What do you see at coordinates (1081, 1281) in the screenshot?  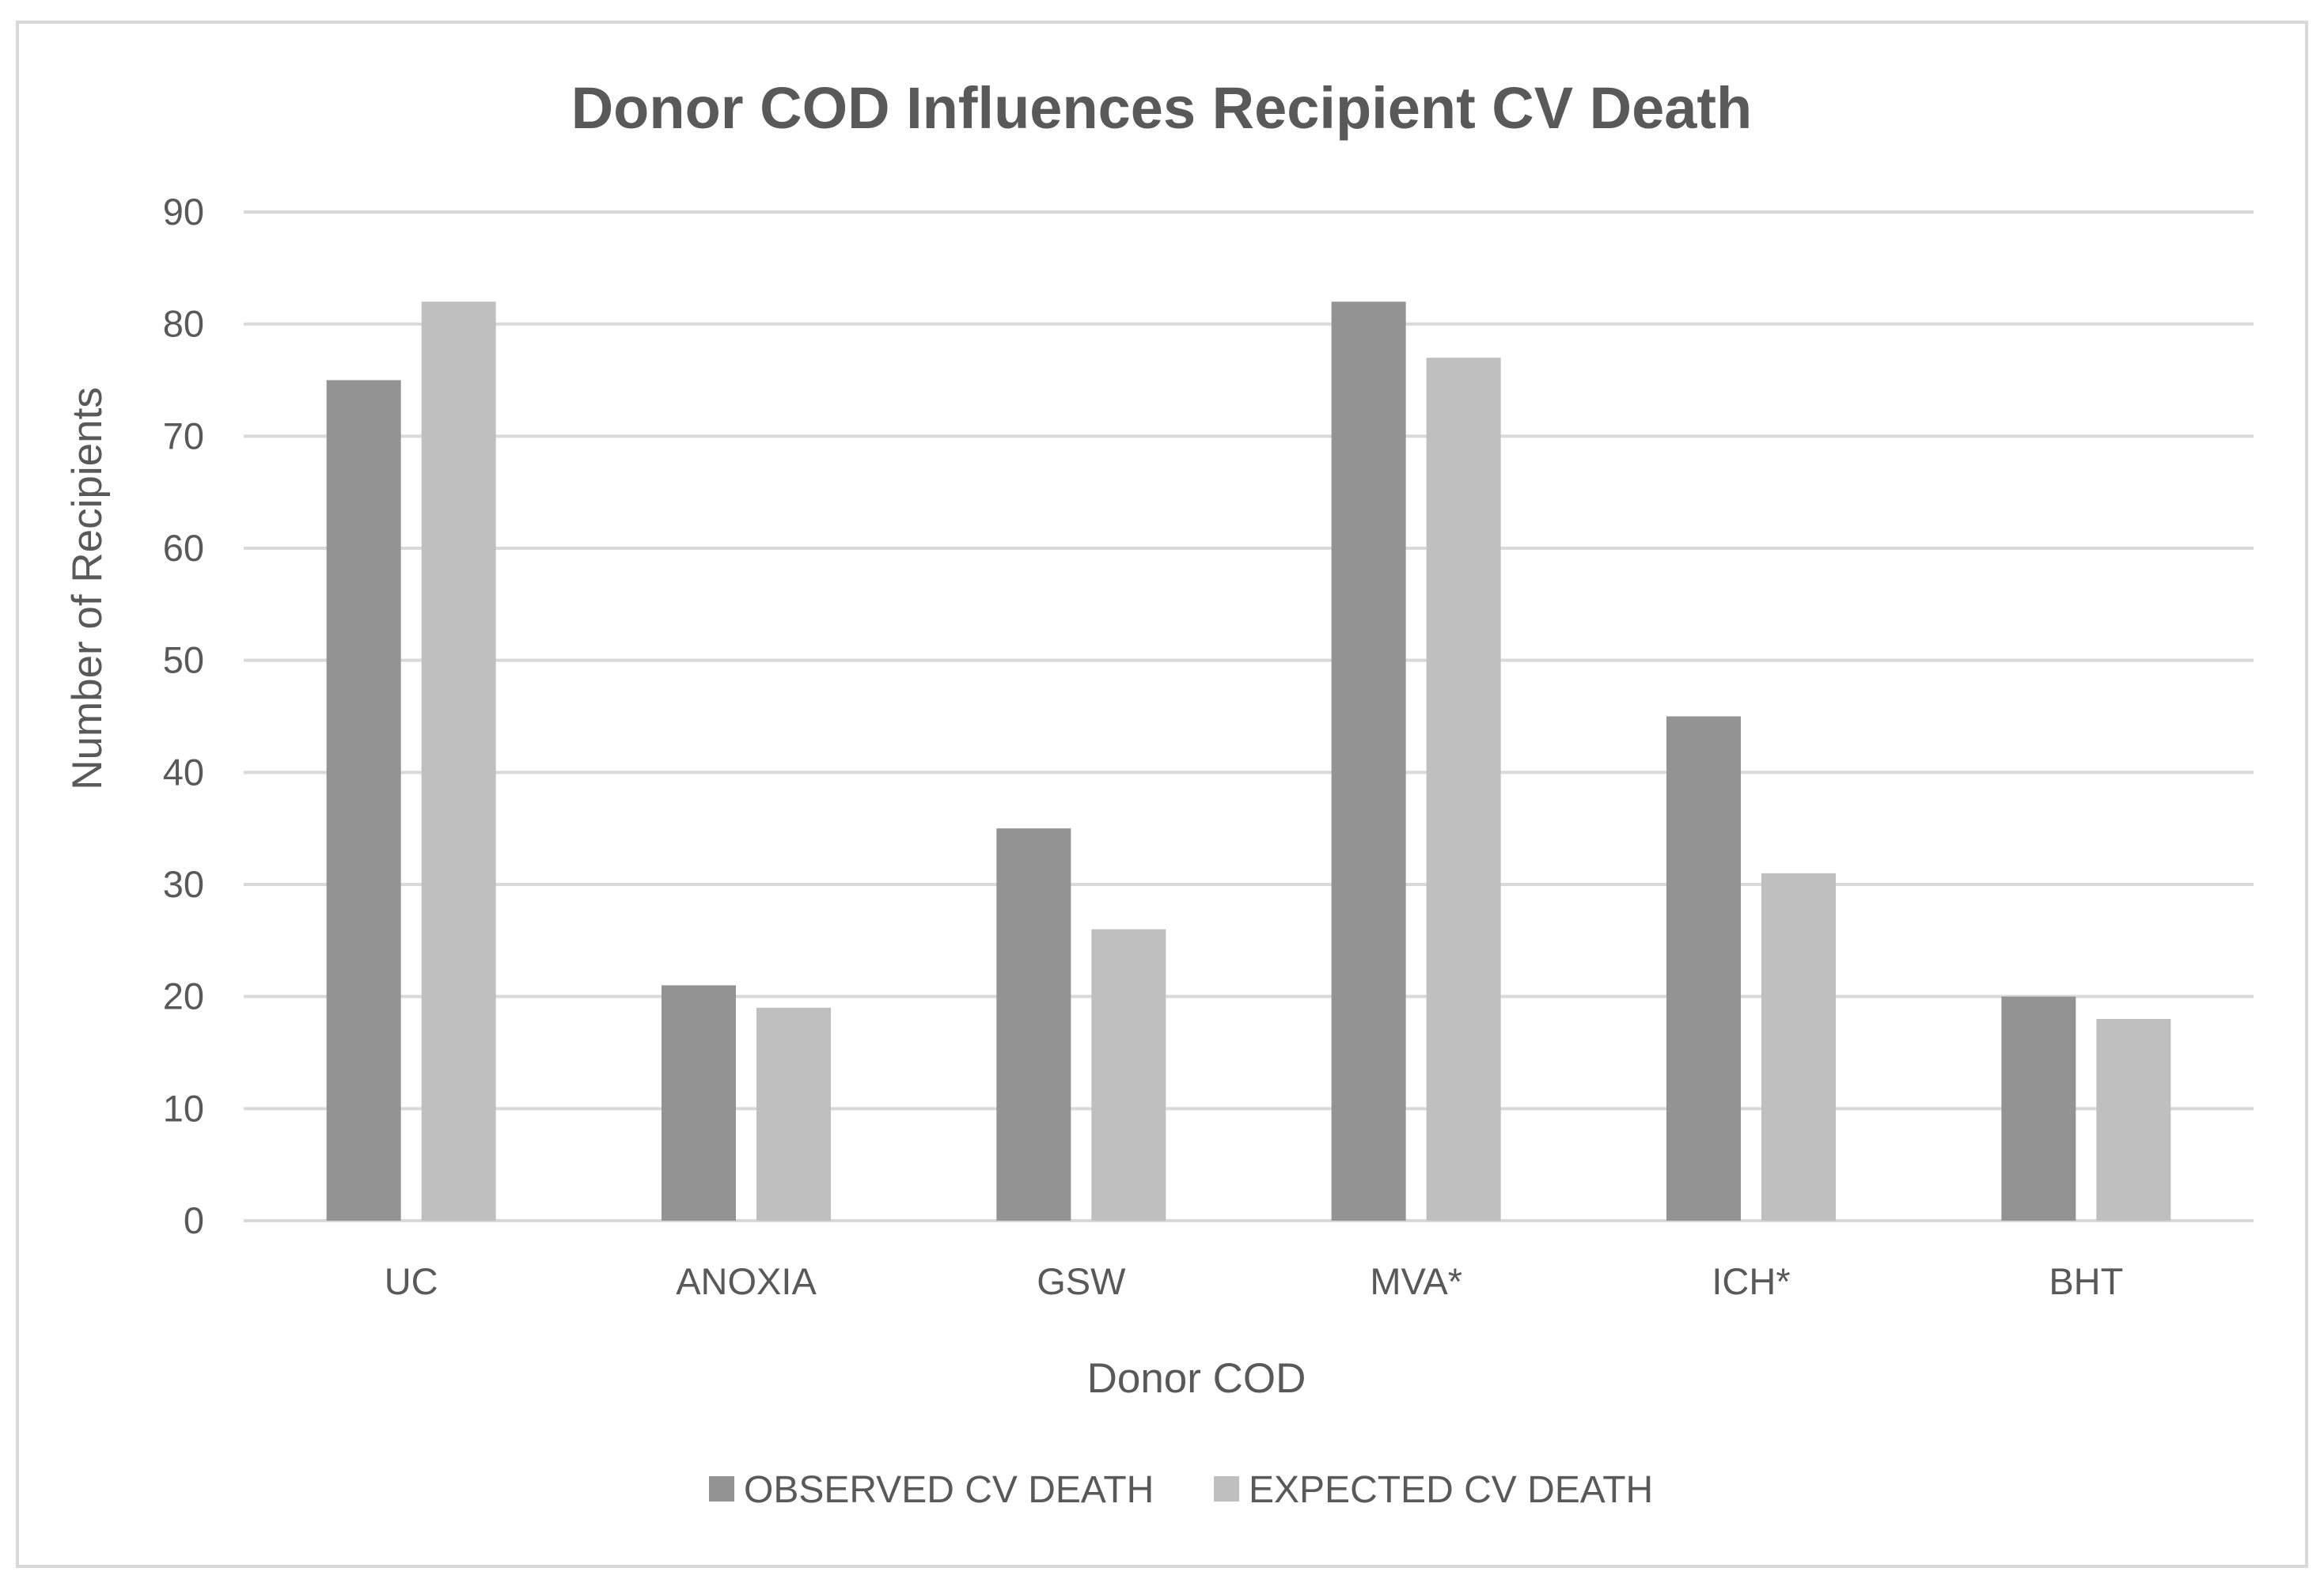 I see `x-tick-label: GSW` at bounding box center [1081, 1281].